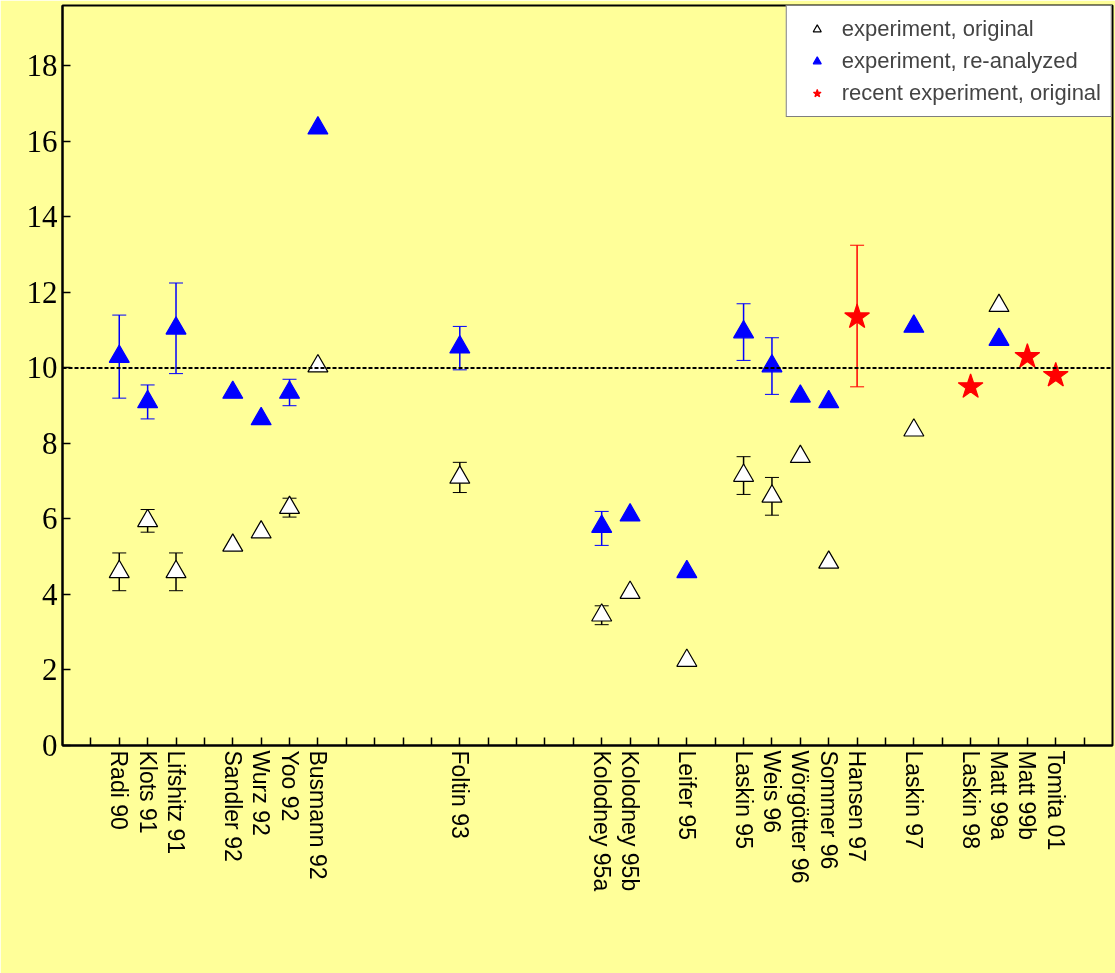  What do you see at coordinates (630, 821) in the screenshot?
I see `x-tick-label: Kolodney 95b` at bounding box center [630, 821].